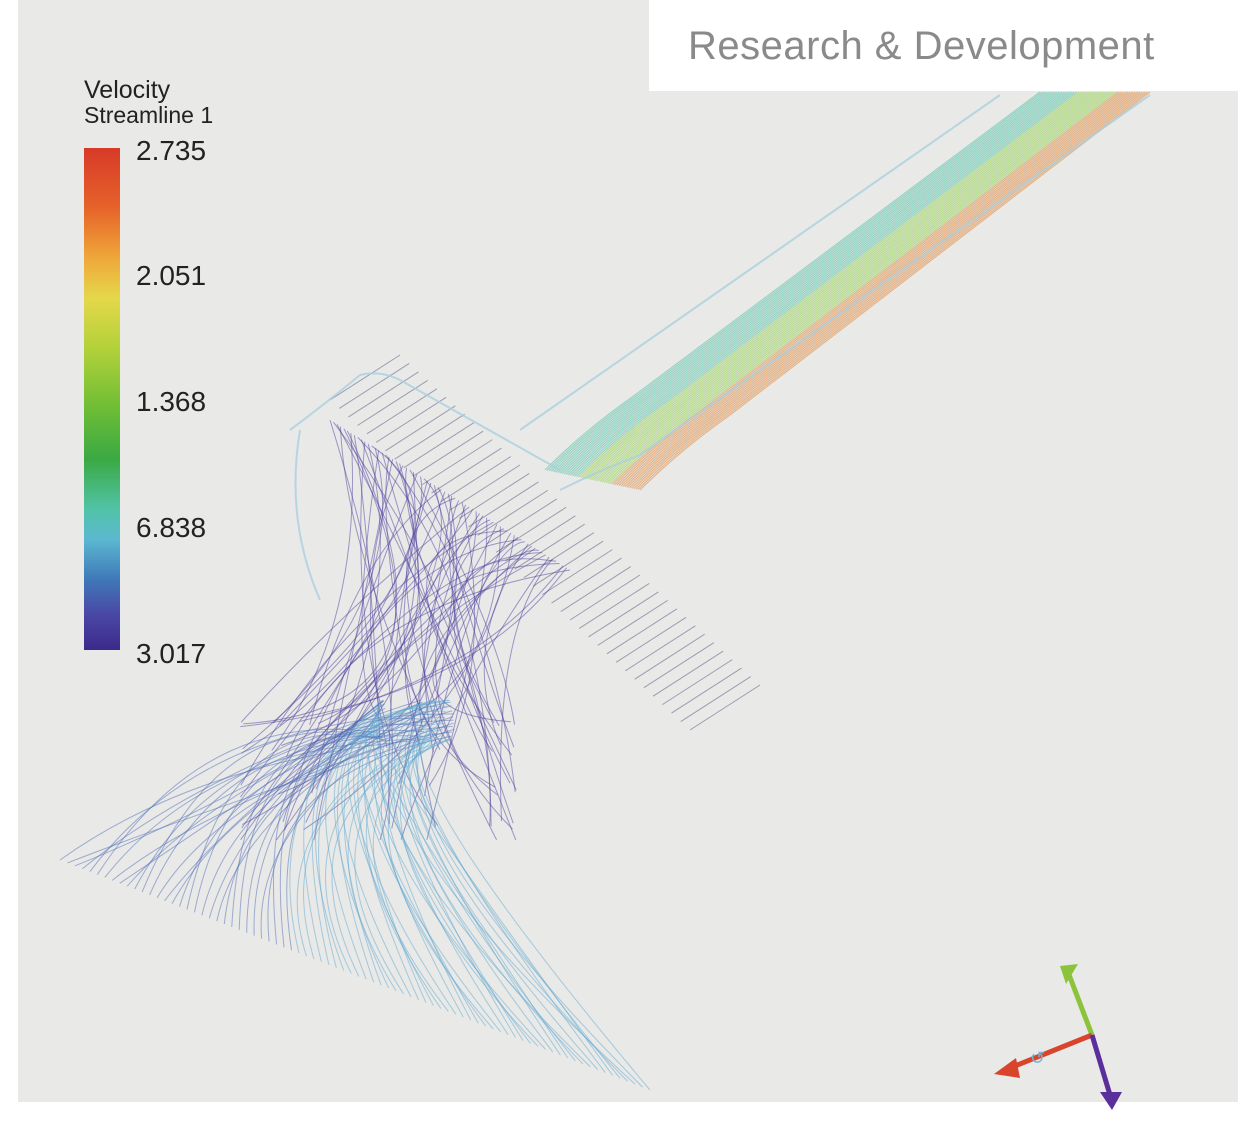 The image size is (1238, 1131). Describe the element at coordinates (171, 527) in the screenshot. I see `legend-tick-4: 6.838` at that location.